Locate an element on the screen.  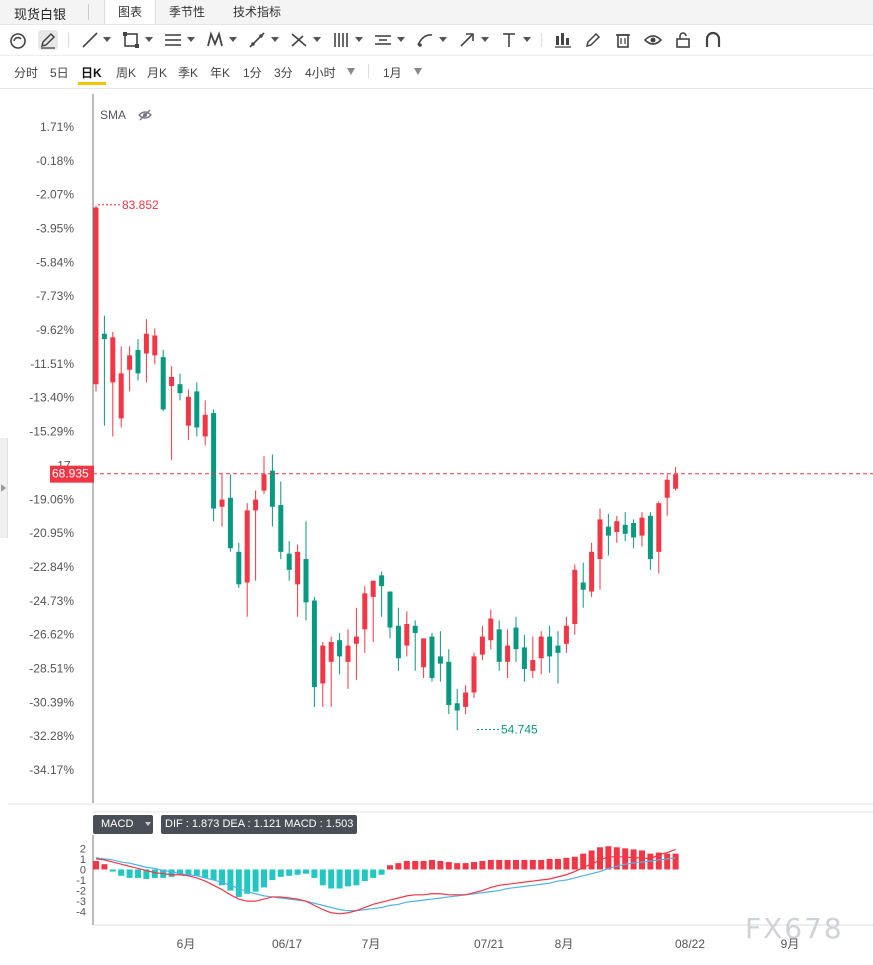
macd-indicator-select: MACD is located at coordinates (123, 824).